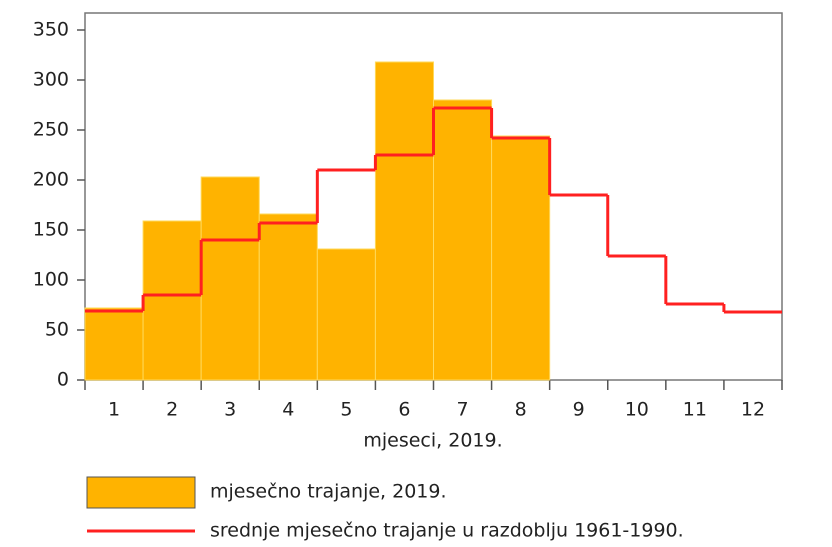 This screenshot has width=832, height=547. What do you see at coordinates (462, 410) in the screenshot?
I see `x-tick-label: 7` at bounding box center [462, 410].